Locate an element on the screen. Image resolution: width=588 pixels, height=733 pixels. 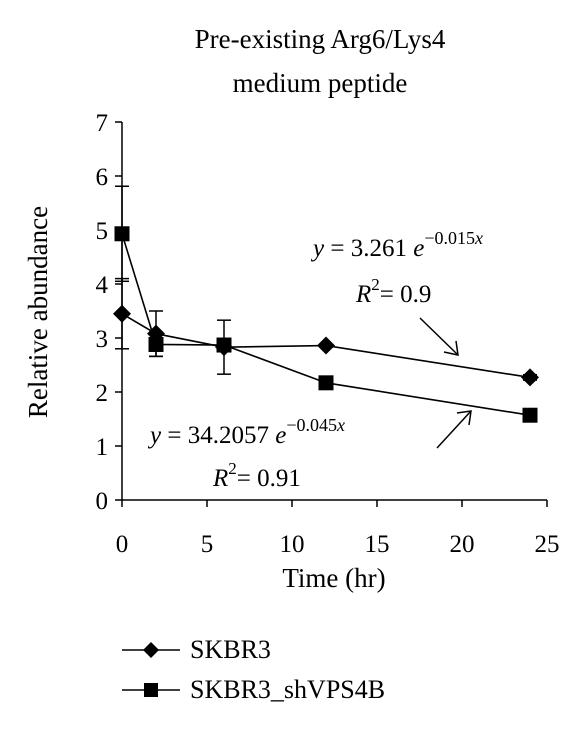
r1-superscript: 2 is located at coordinates (375, 284).